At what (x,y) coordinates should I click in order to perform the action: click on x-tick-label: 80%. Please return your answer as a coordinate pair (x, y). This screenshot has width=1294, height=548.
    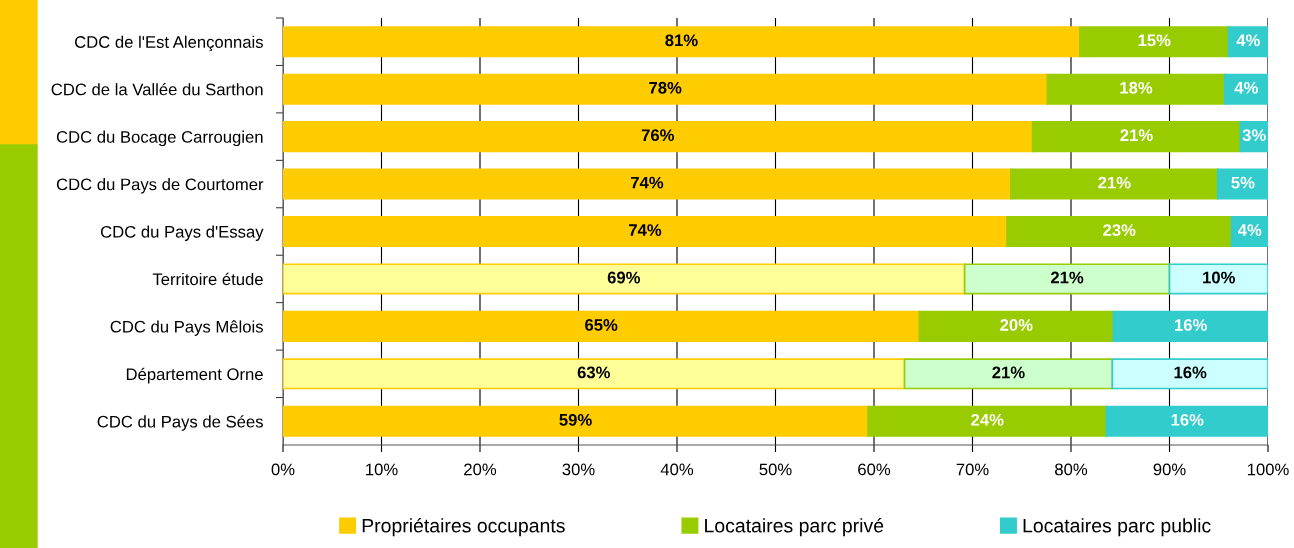
    Looking at the image, I should click on (1071, 469).